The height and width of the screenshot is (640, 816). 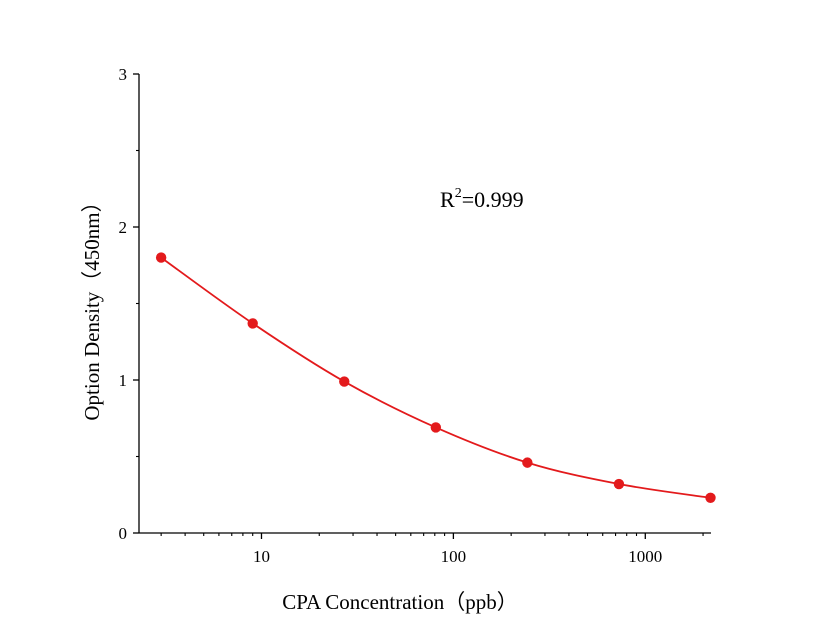 I want to click on x-tick-label: 10, so click(x=261, y=556).